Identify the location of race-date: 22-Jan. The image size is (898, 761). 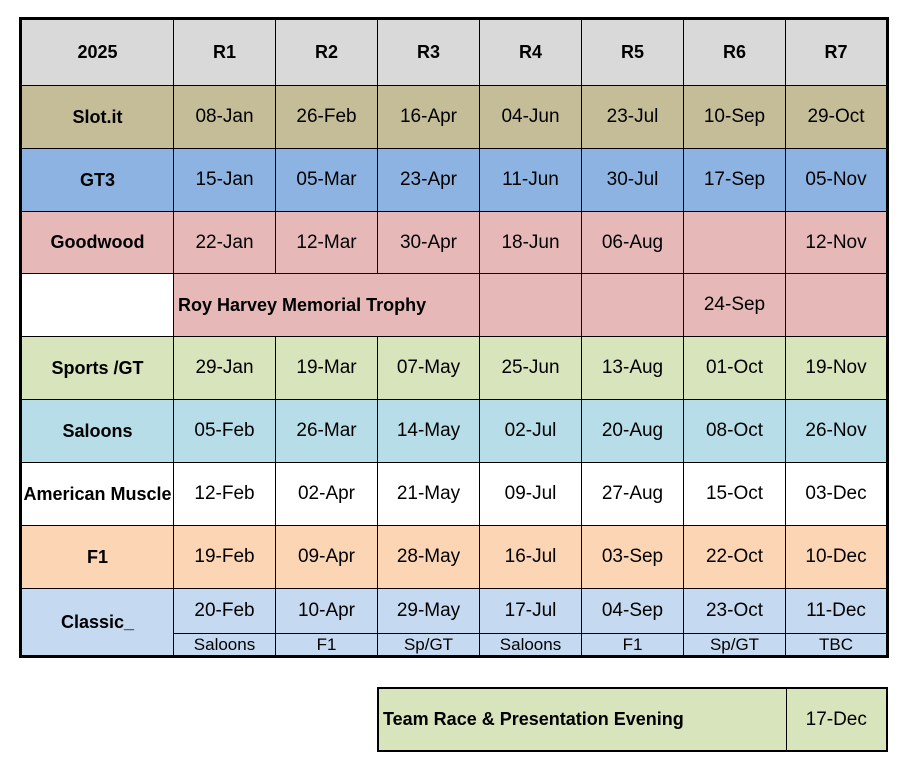
(224, 242).